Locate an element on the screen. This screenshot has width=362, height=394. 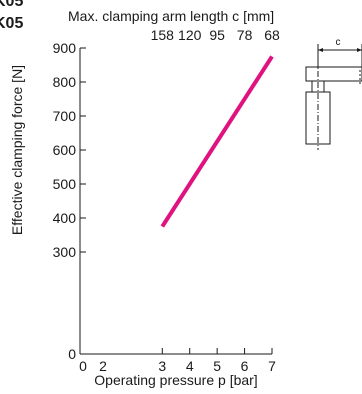
x-tick-label: 6 is located at coordinates (245, 366).